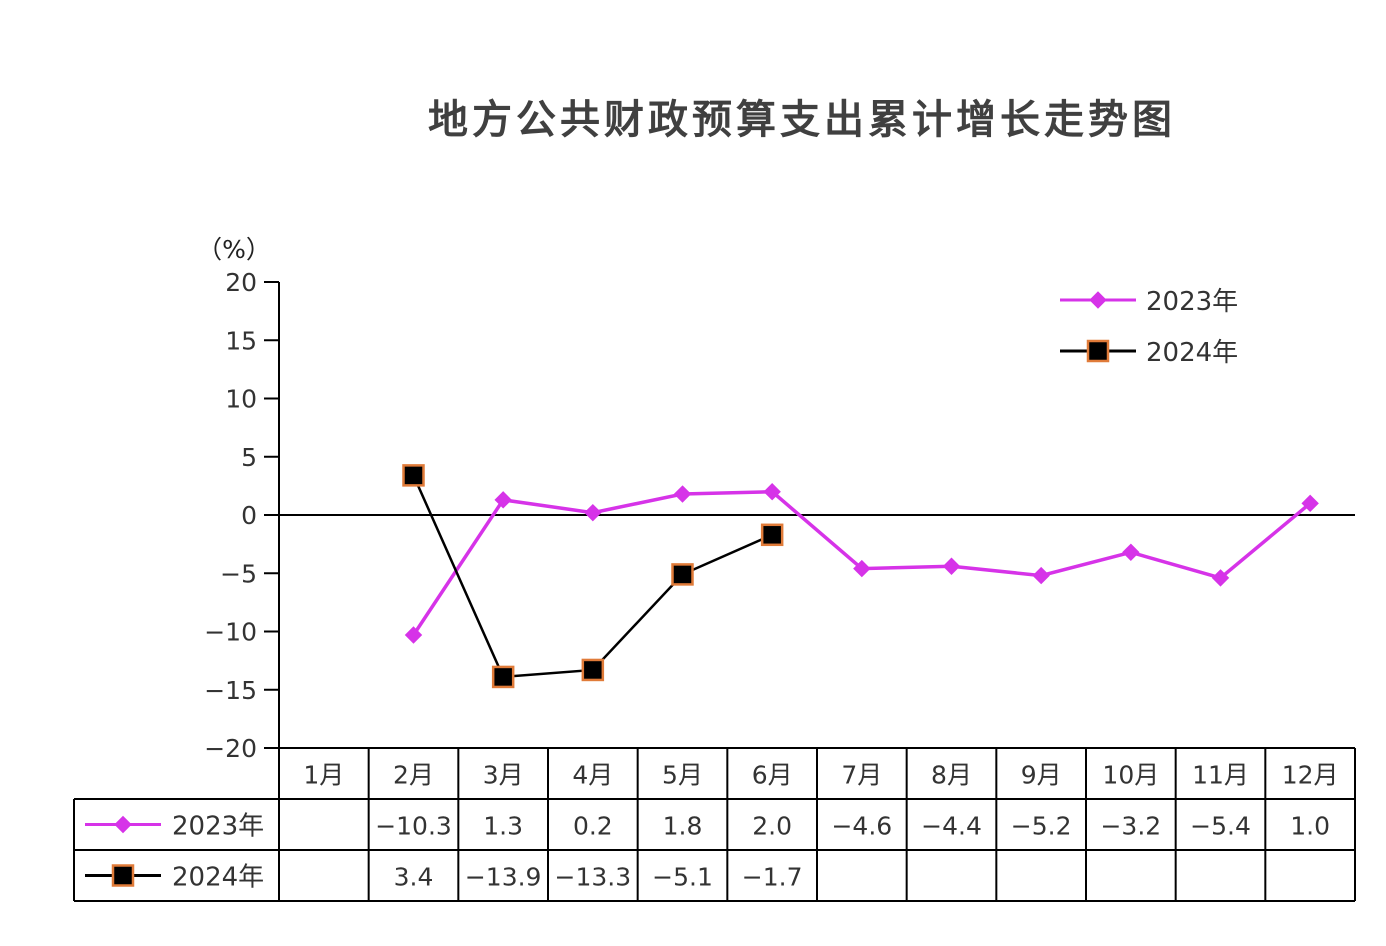 The image size is (1386, 946). What do you see at coordinates (503, 775) in the screenshot?
I see `category-label: 3月` at bounding box center [503, 775].